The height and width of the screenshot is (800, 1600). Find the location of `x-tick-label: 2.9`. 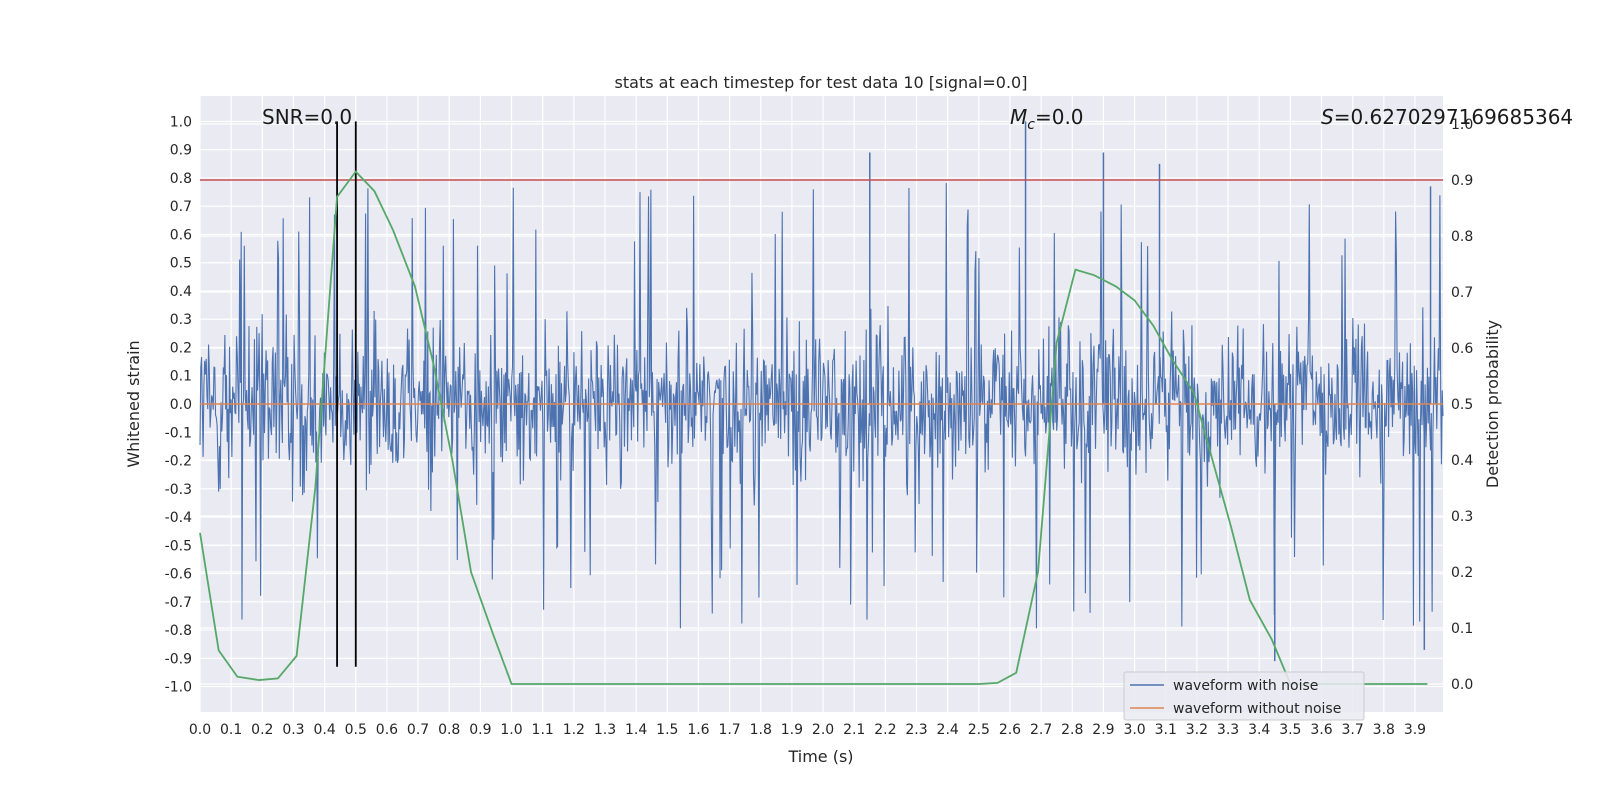

x-tick-label: 2.9 is located at coordinates (1103, 730).